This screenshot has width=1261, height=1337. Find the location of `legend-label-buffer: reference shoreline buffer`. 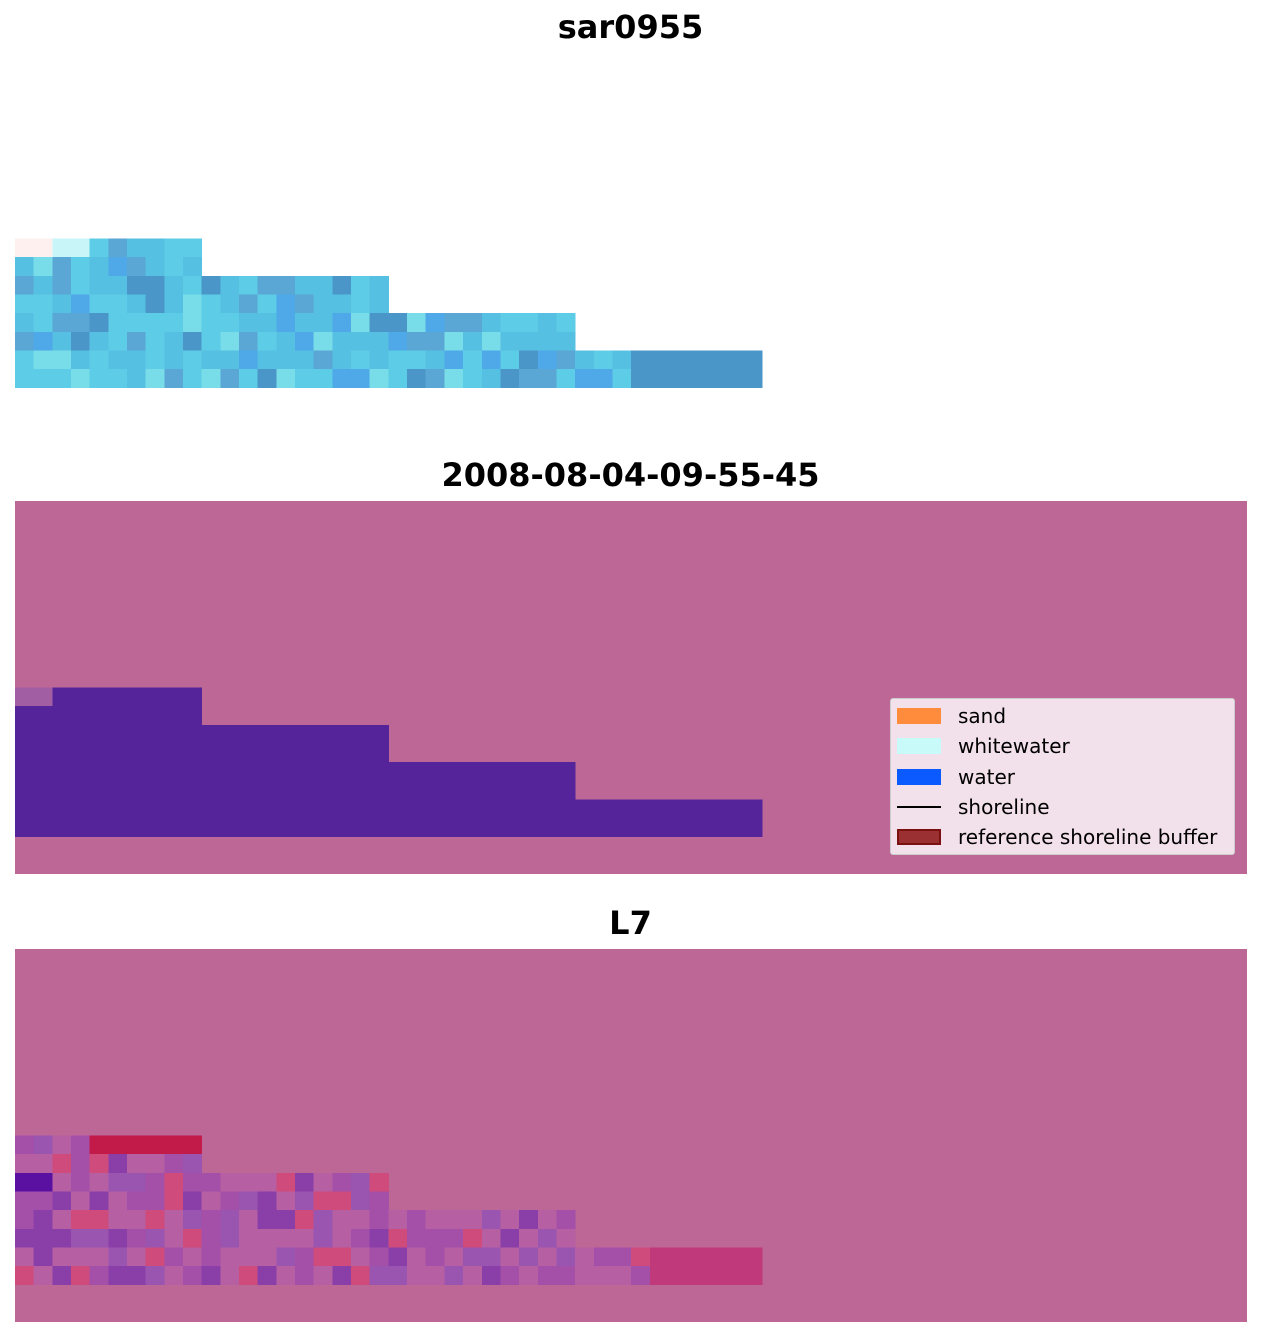

legend-label-buffer: reference shoreline buffer is located at coordinates (1088, 837).